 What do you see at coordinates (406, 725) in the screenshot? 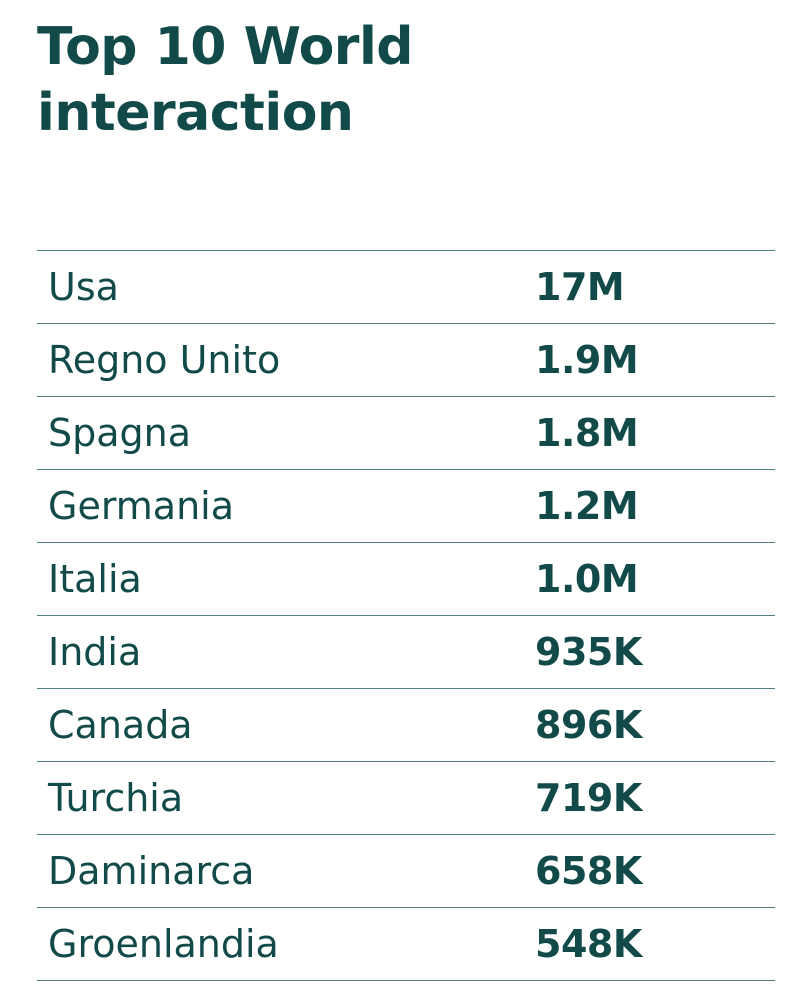
I see `table-row: Canada 896K` at bounding box center [406, 725].